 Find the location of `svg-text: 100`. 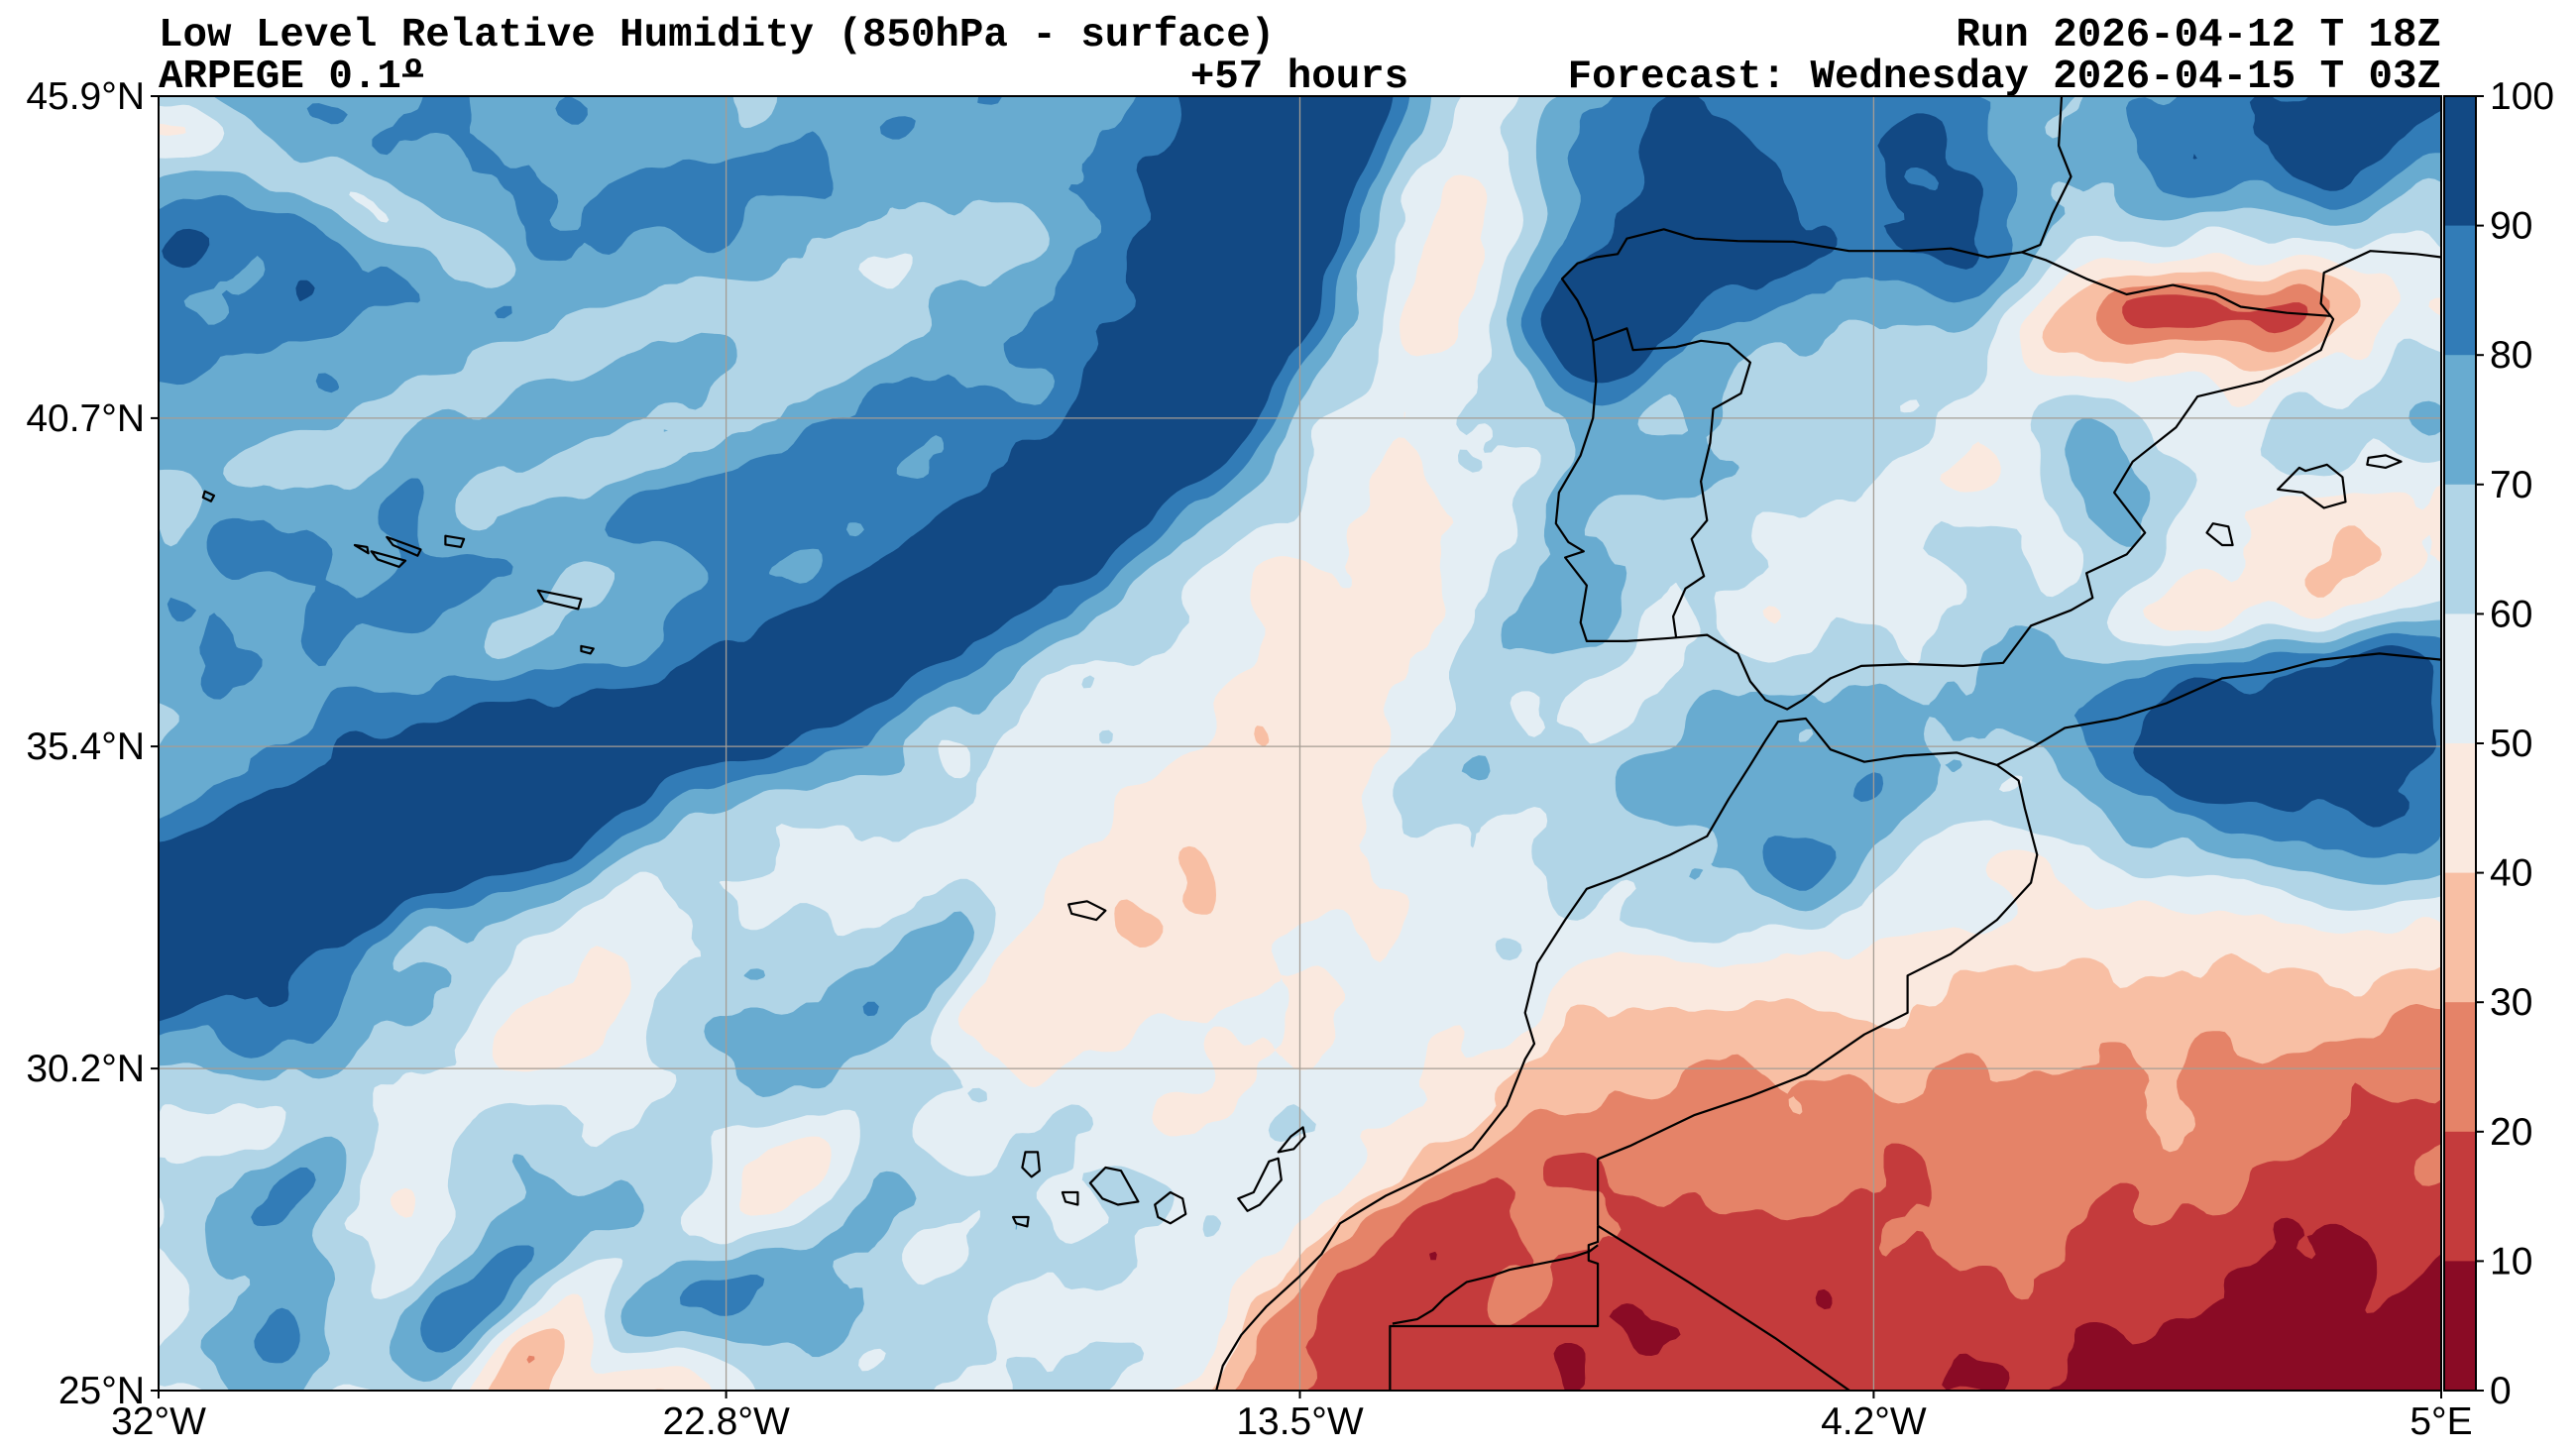

svg-text: 100 is located at coordinates (2522, 96).